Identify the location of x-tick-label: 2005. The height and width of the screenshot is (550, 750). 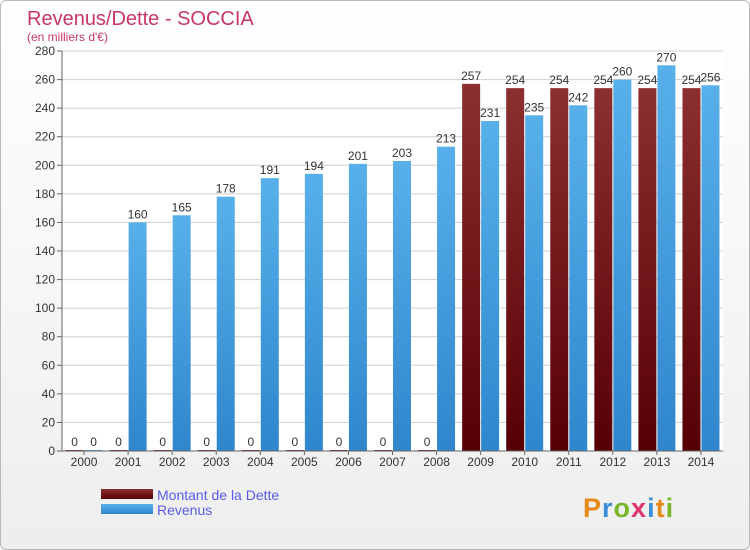
(304, 462).